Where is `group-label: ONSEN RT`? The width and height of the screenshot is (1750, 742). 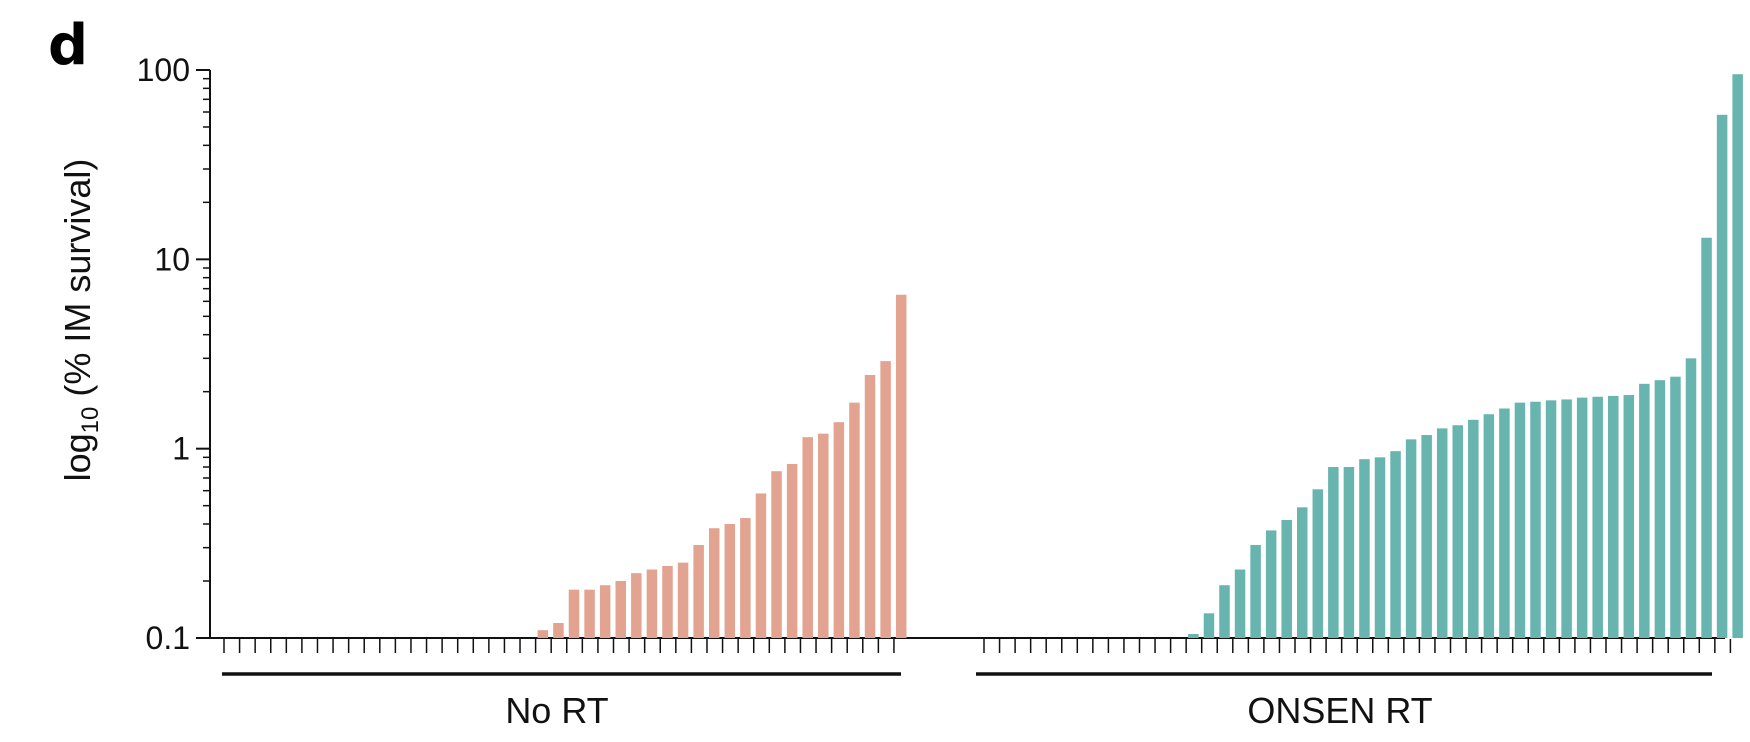 group-label: ONSEN RT is located at coordinates (1339, 710).